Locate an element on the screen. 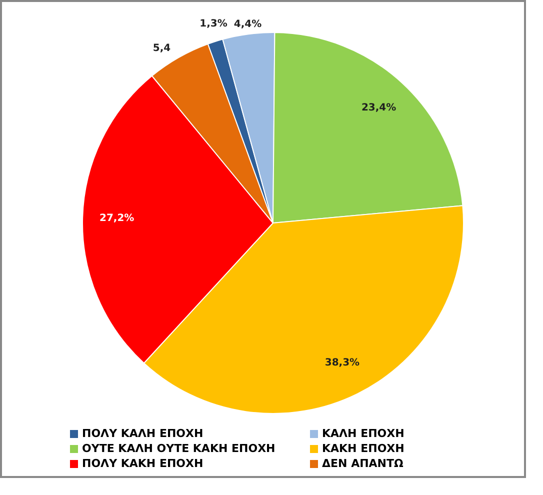 The image size is (543, 495). legend-label: ΚΑΚΗ ΕΠΟΧΗ is located at coordinates (363, 448).